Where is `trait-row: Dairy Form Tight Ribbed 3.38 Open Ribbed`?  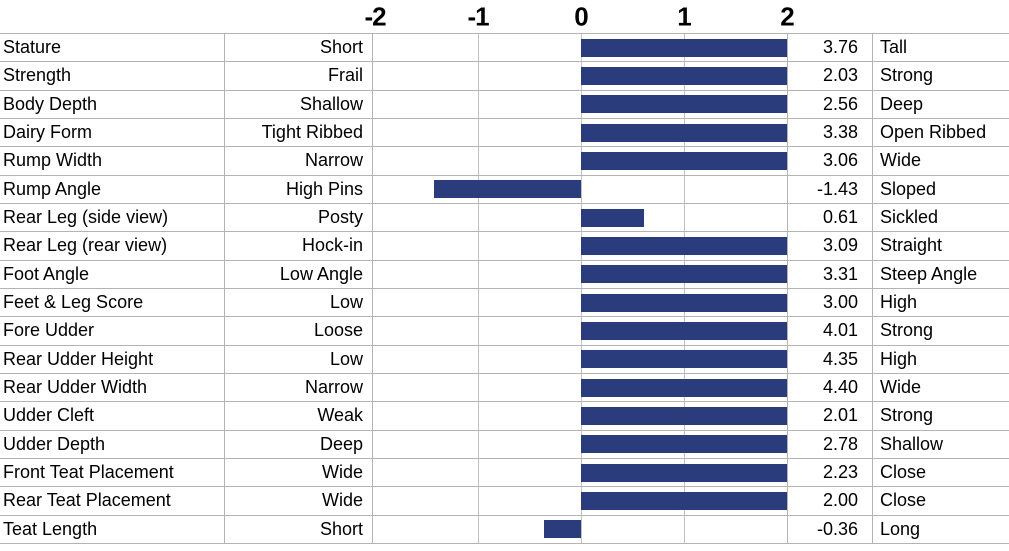
trait-row: Dairy Form Tight Ribbed 3.38 Open Ribbed is located at coordinates (504, 133).